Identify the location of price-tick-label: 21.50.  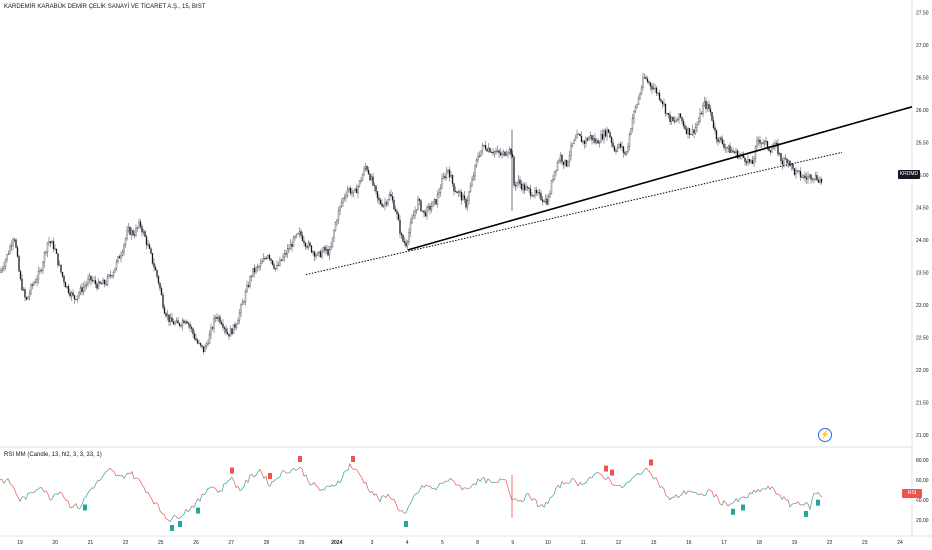
(922, 404).